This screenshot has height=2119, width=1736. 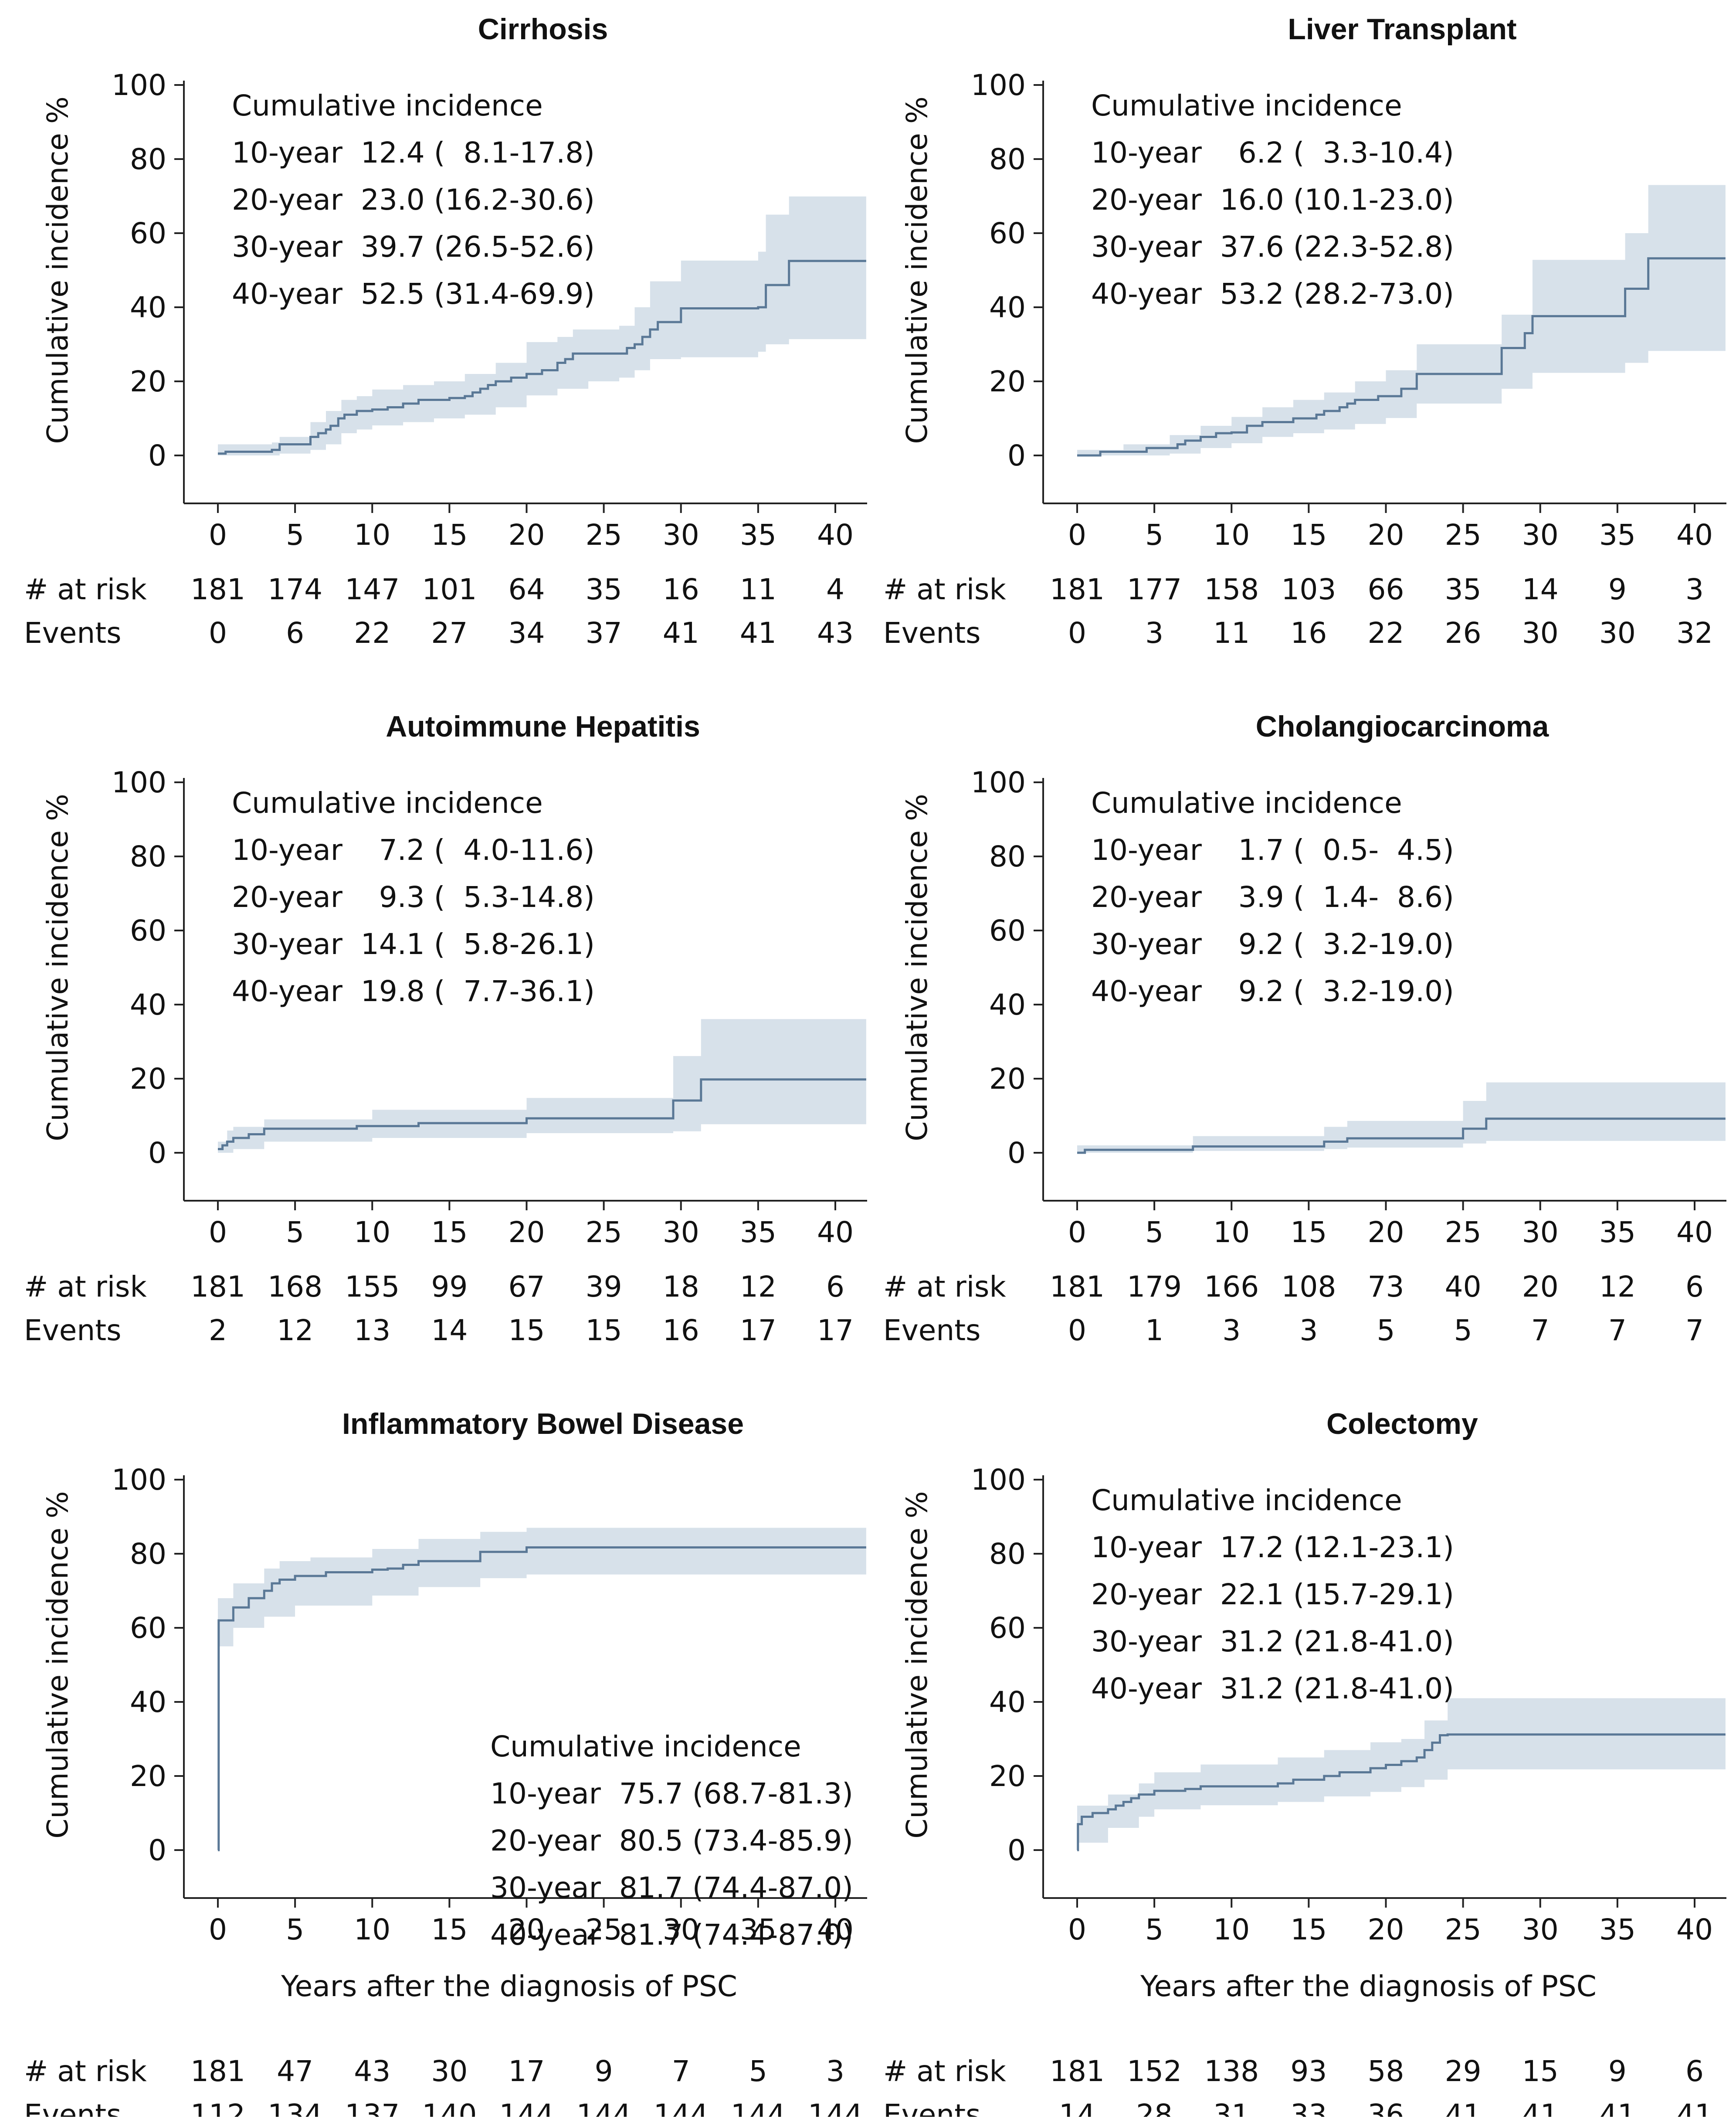 What do you see at coordinates (1540, 1930) in the screenshot?
I see `x-tick-label: 30` at bounding box center [1540, 1930].